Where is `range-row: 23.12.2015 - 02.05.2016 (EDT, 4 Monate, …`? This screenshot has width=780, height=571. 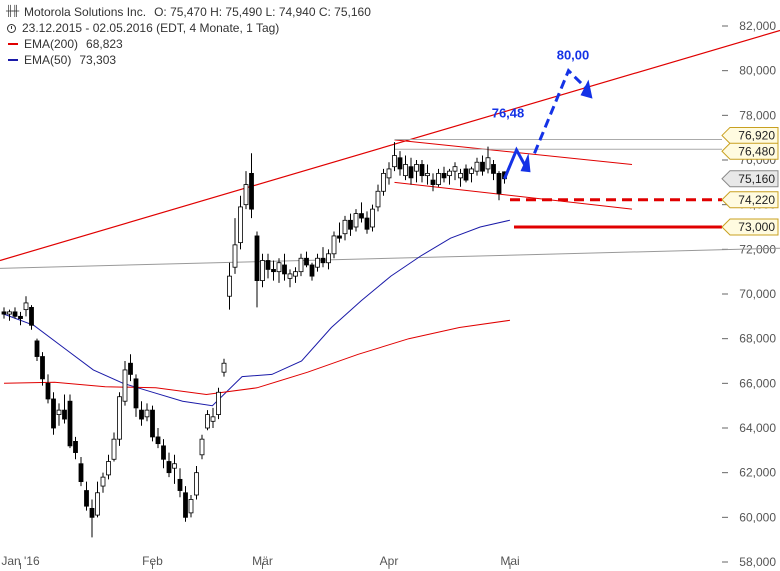 range-row: 23.12.2015 - 02.05.2016 (EDT, 4 Monate, … is located at coordinates (188, 28).